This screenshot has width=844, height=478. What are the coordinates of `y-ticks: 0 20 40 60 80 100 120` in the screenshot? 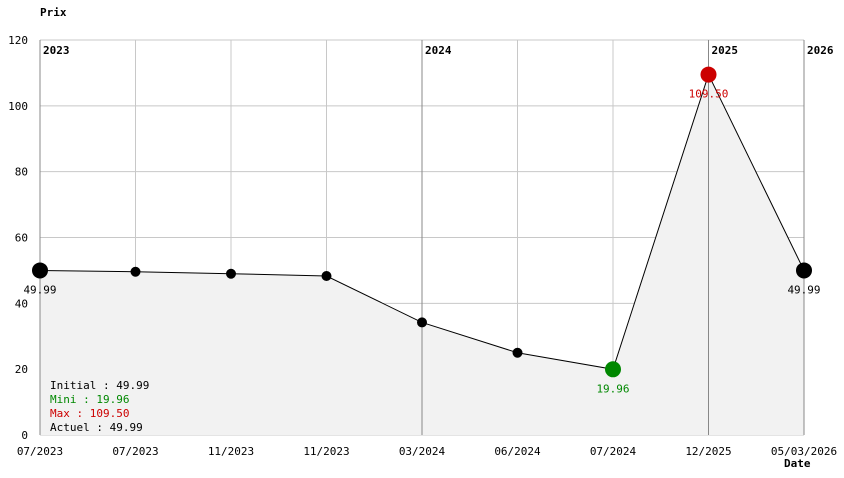 It's located at (18, 238).